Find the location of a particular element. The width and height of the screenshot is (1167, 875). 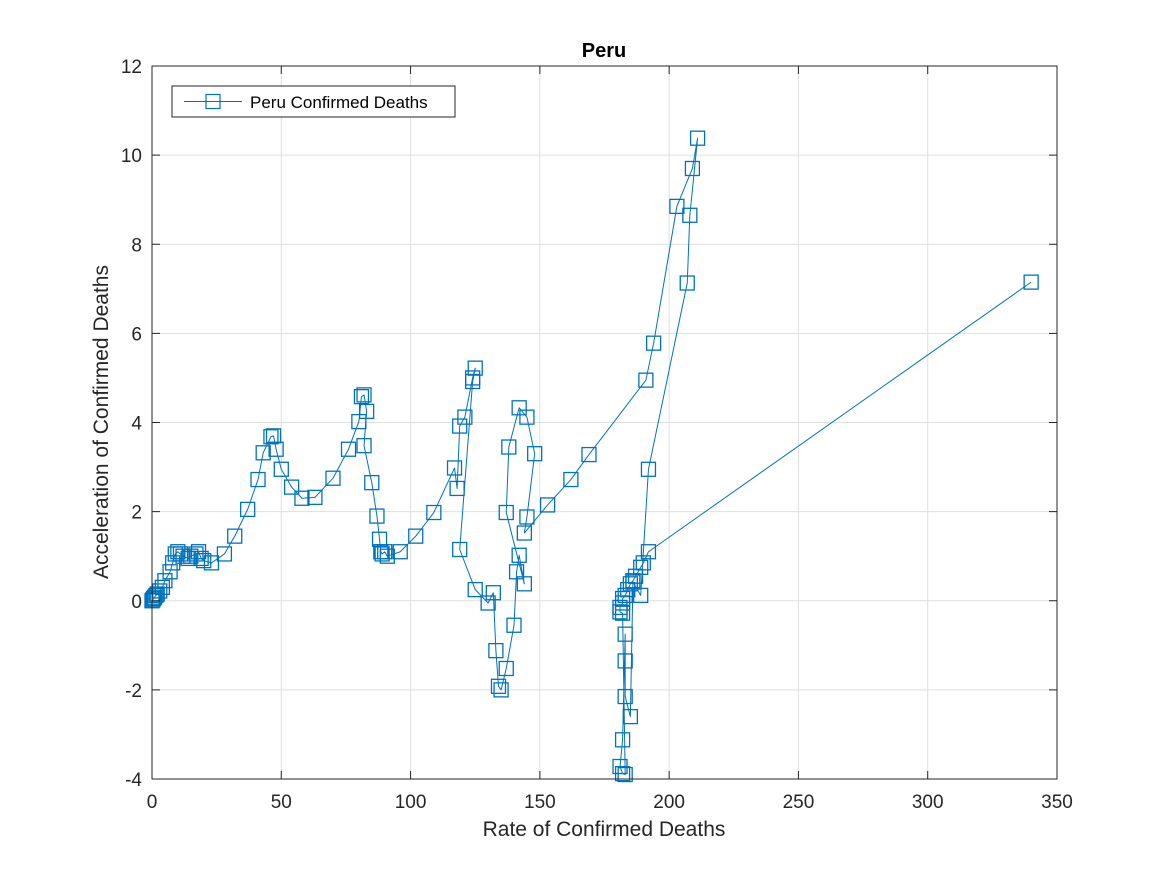

chart-title: Peru is located at coordinates (604, 51).